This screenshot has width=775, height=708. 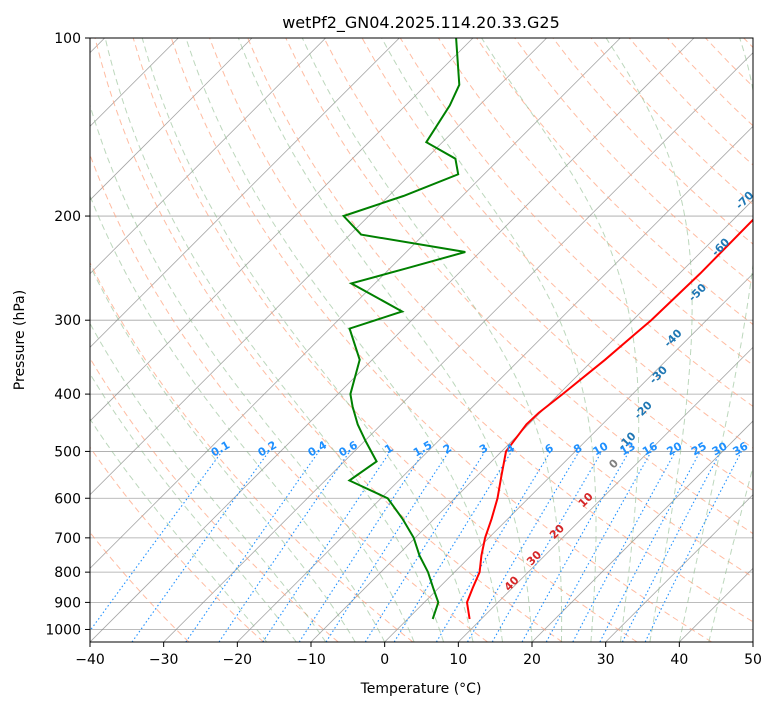 What do you see at coordinates (67, 321) in the screenshot?
I see `y-tick-label: 300` at bounding box center [67, 321].